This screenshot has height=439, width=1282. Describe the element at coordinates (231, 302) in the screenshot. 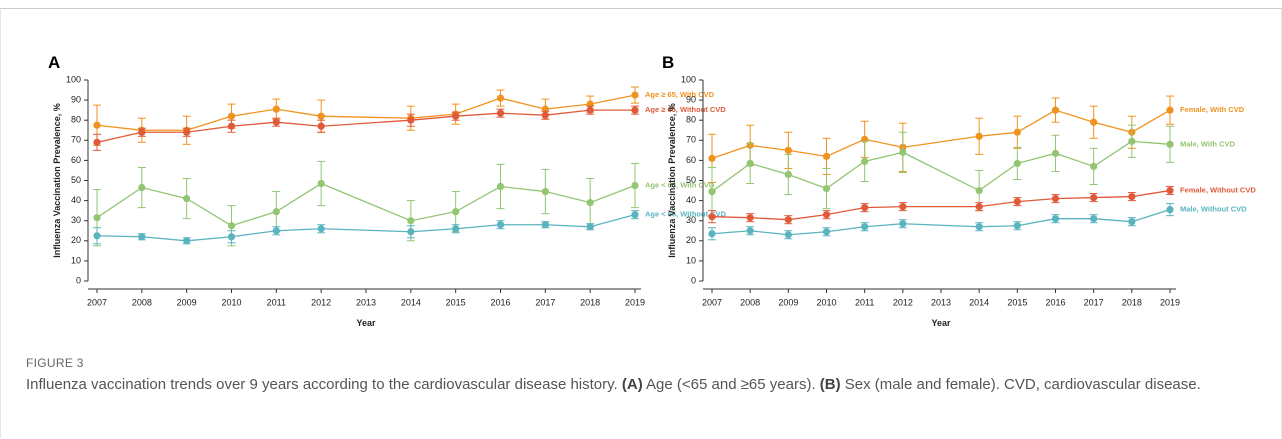

I see `x-tick-label: 2010` at that location.